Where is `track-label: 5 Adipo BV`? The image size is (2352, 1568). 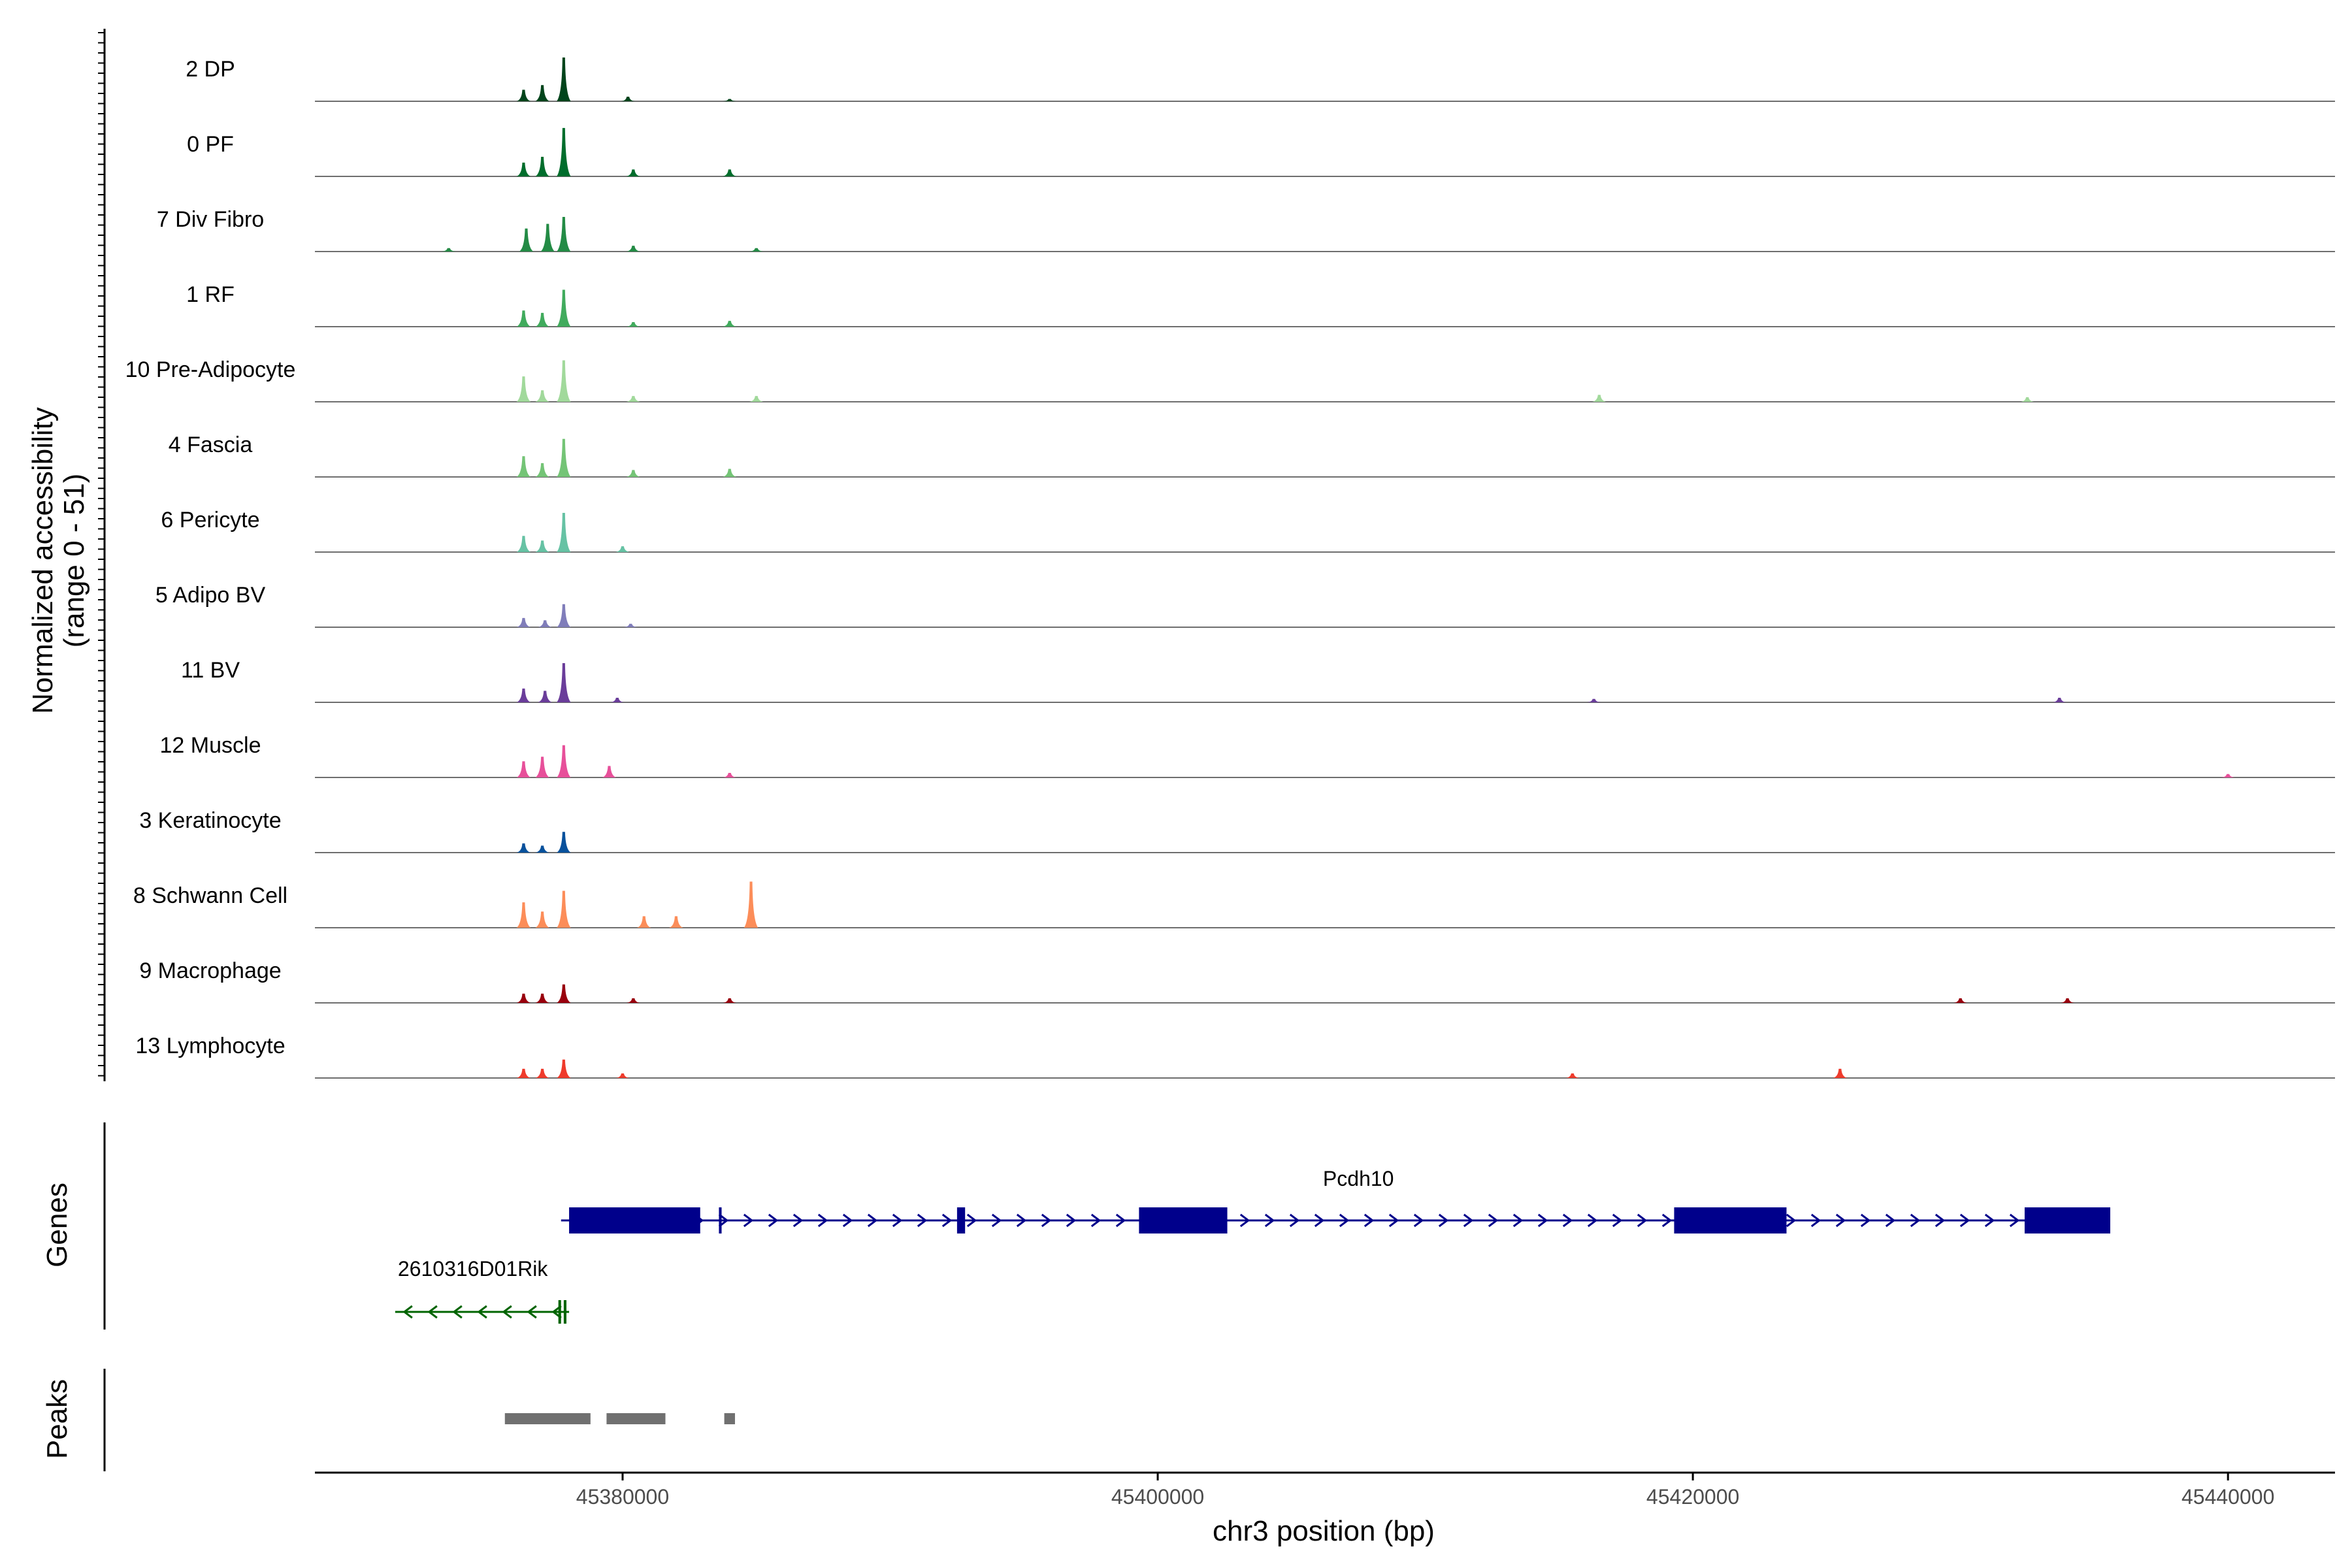
track-label: 5 Adipo BV is located at coordinates (210, 595).